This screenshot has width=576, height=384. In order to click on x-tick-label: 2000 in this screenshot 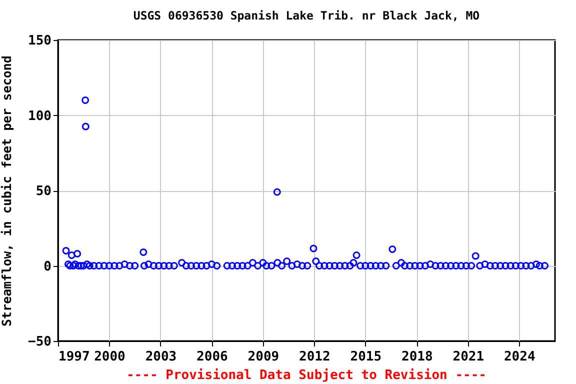, I will do `click(110, 357)`.